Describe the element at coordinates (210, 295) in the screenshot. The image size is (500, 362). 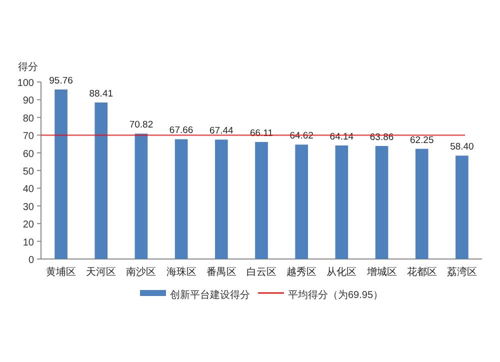
I see `legend-label: 创新平台建设得分` at that location.